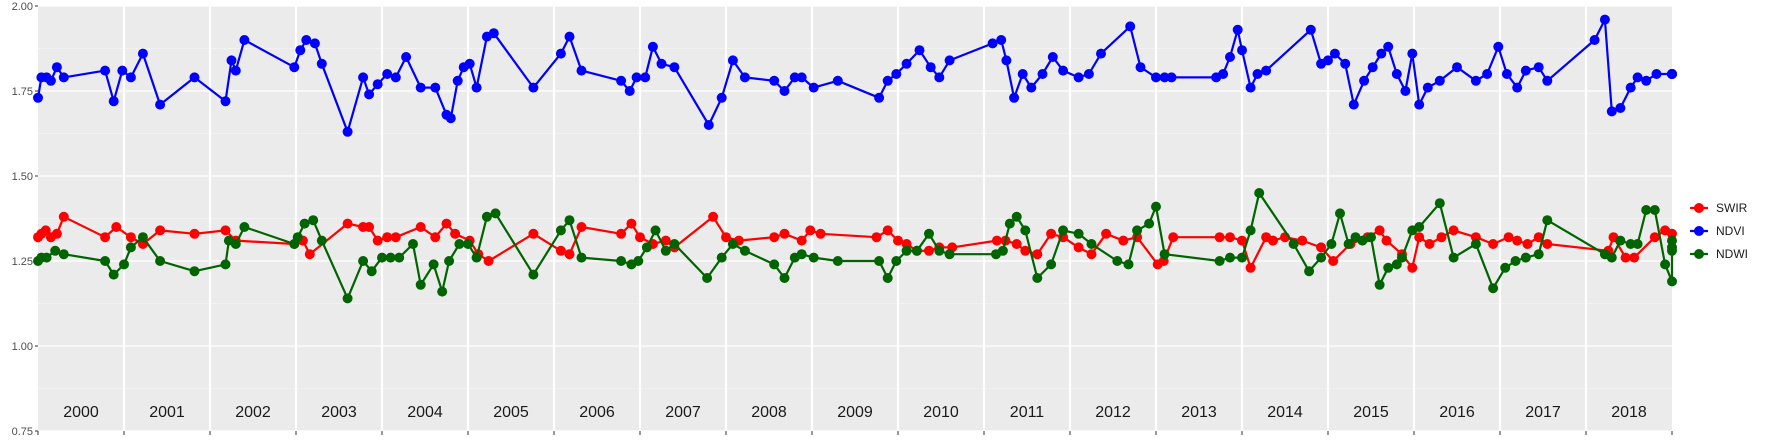  What do you see at coordinates (253, 412) in the screenshot?
I see `year-label: 2002` at bounding box center [253, 412].